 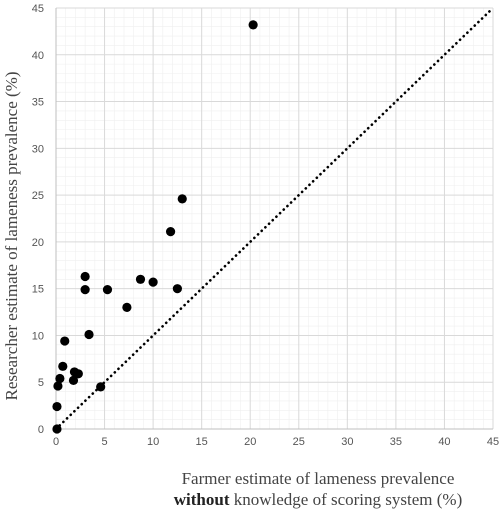 I want to click on y-tick-label: 40, so click(x=38, y=56).